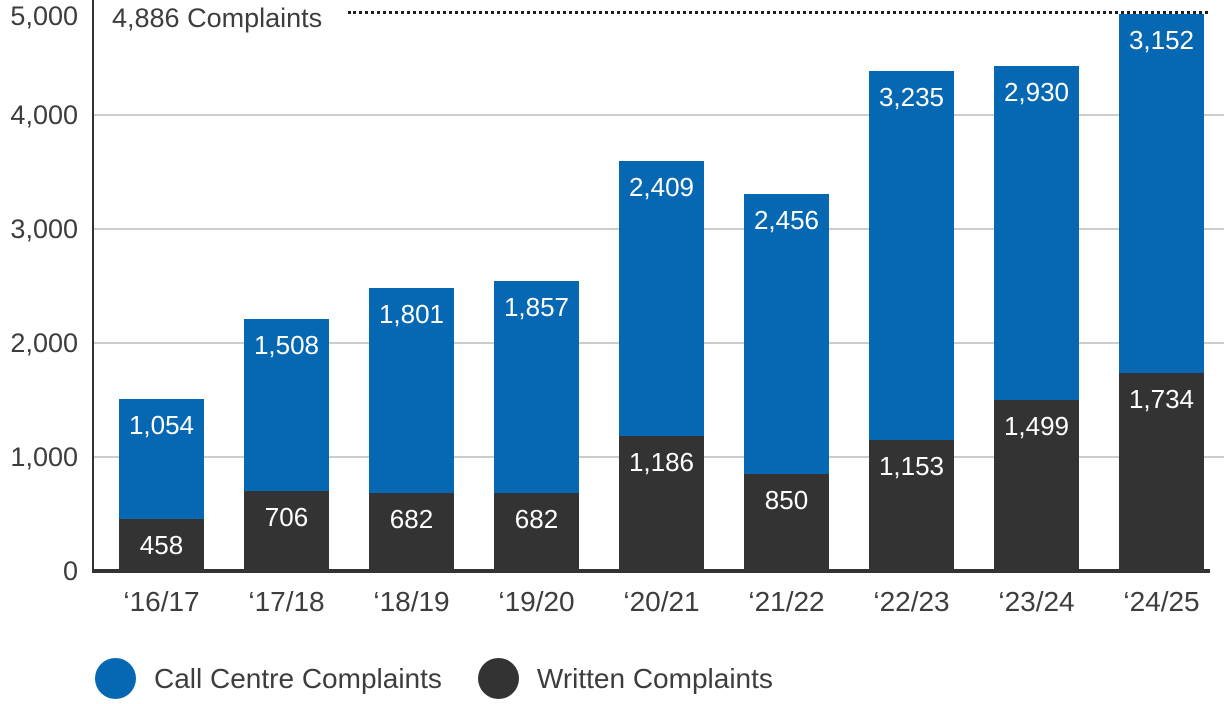  What do you see at coordinates (286, 517) in the screenshot?
I see `bar-value-label-written: 706` at bounding box center [286, 517].